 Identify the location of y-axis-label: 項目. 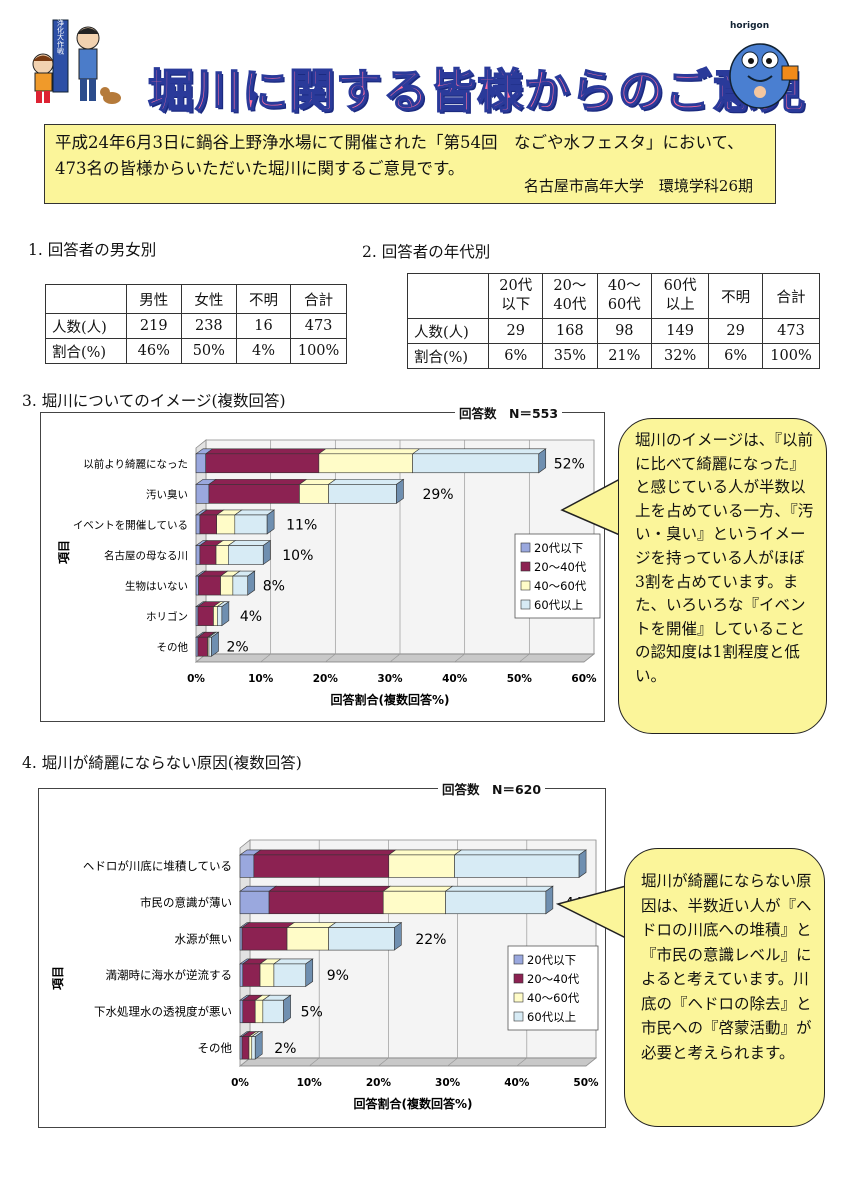
(64, 552).